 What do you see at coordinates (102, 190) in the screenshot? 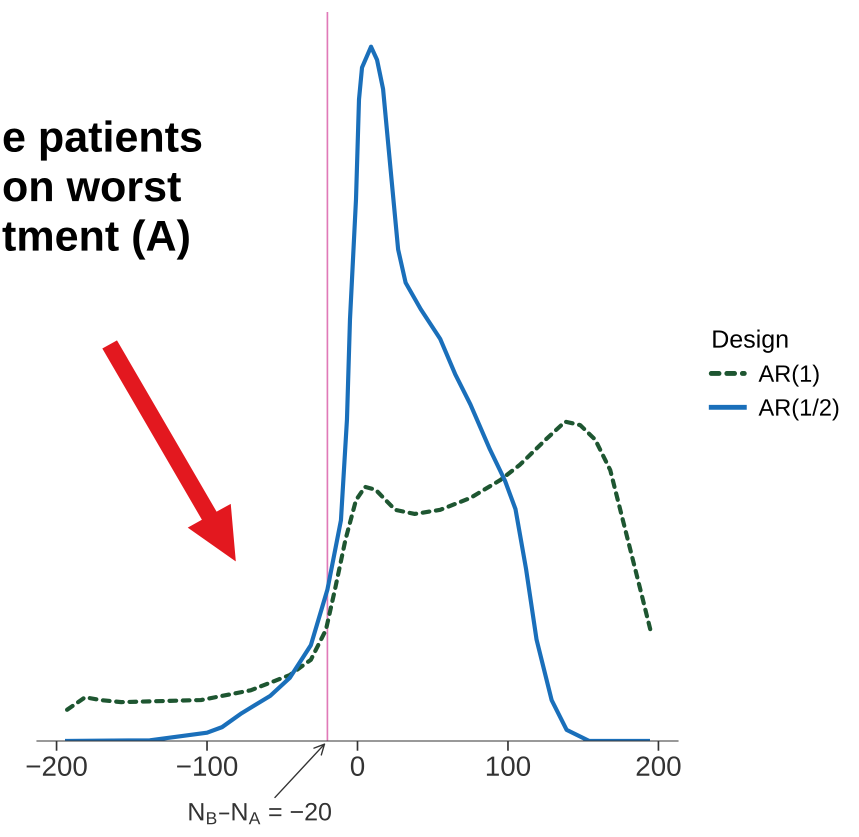
I see `annotation: e patients on worst tment (A)` at bounding box center [102, 190].